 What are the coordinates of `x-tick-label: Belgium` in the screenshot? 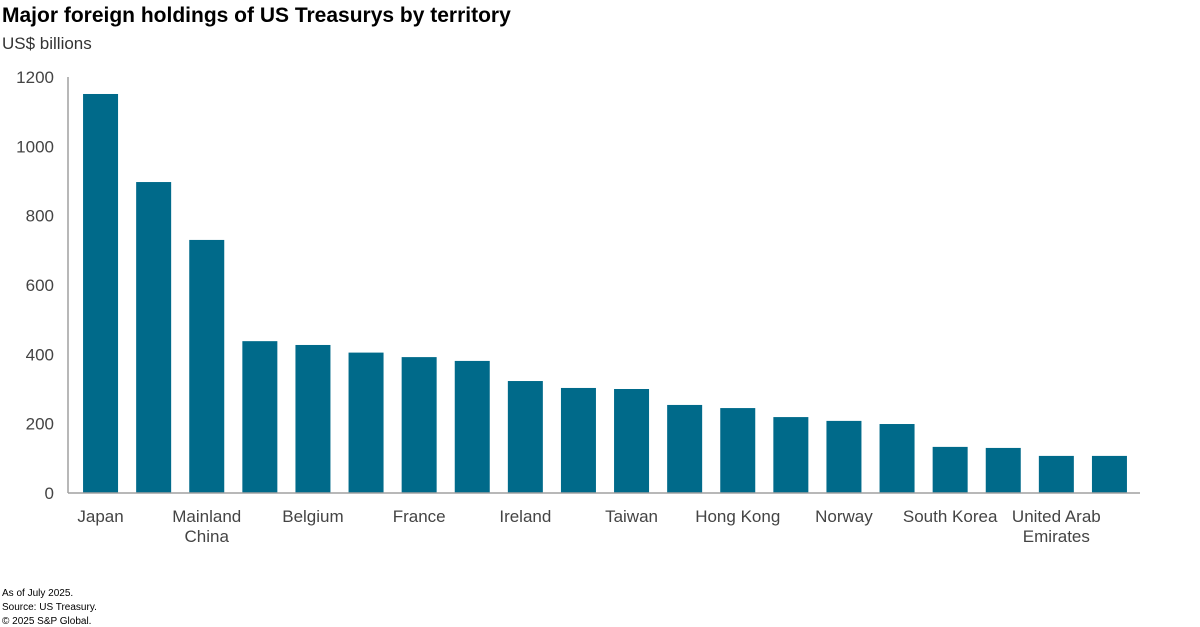 It's located at (312, 516).